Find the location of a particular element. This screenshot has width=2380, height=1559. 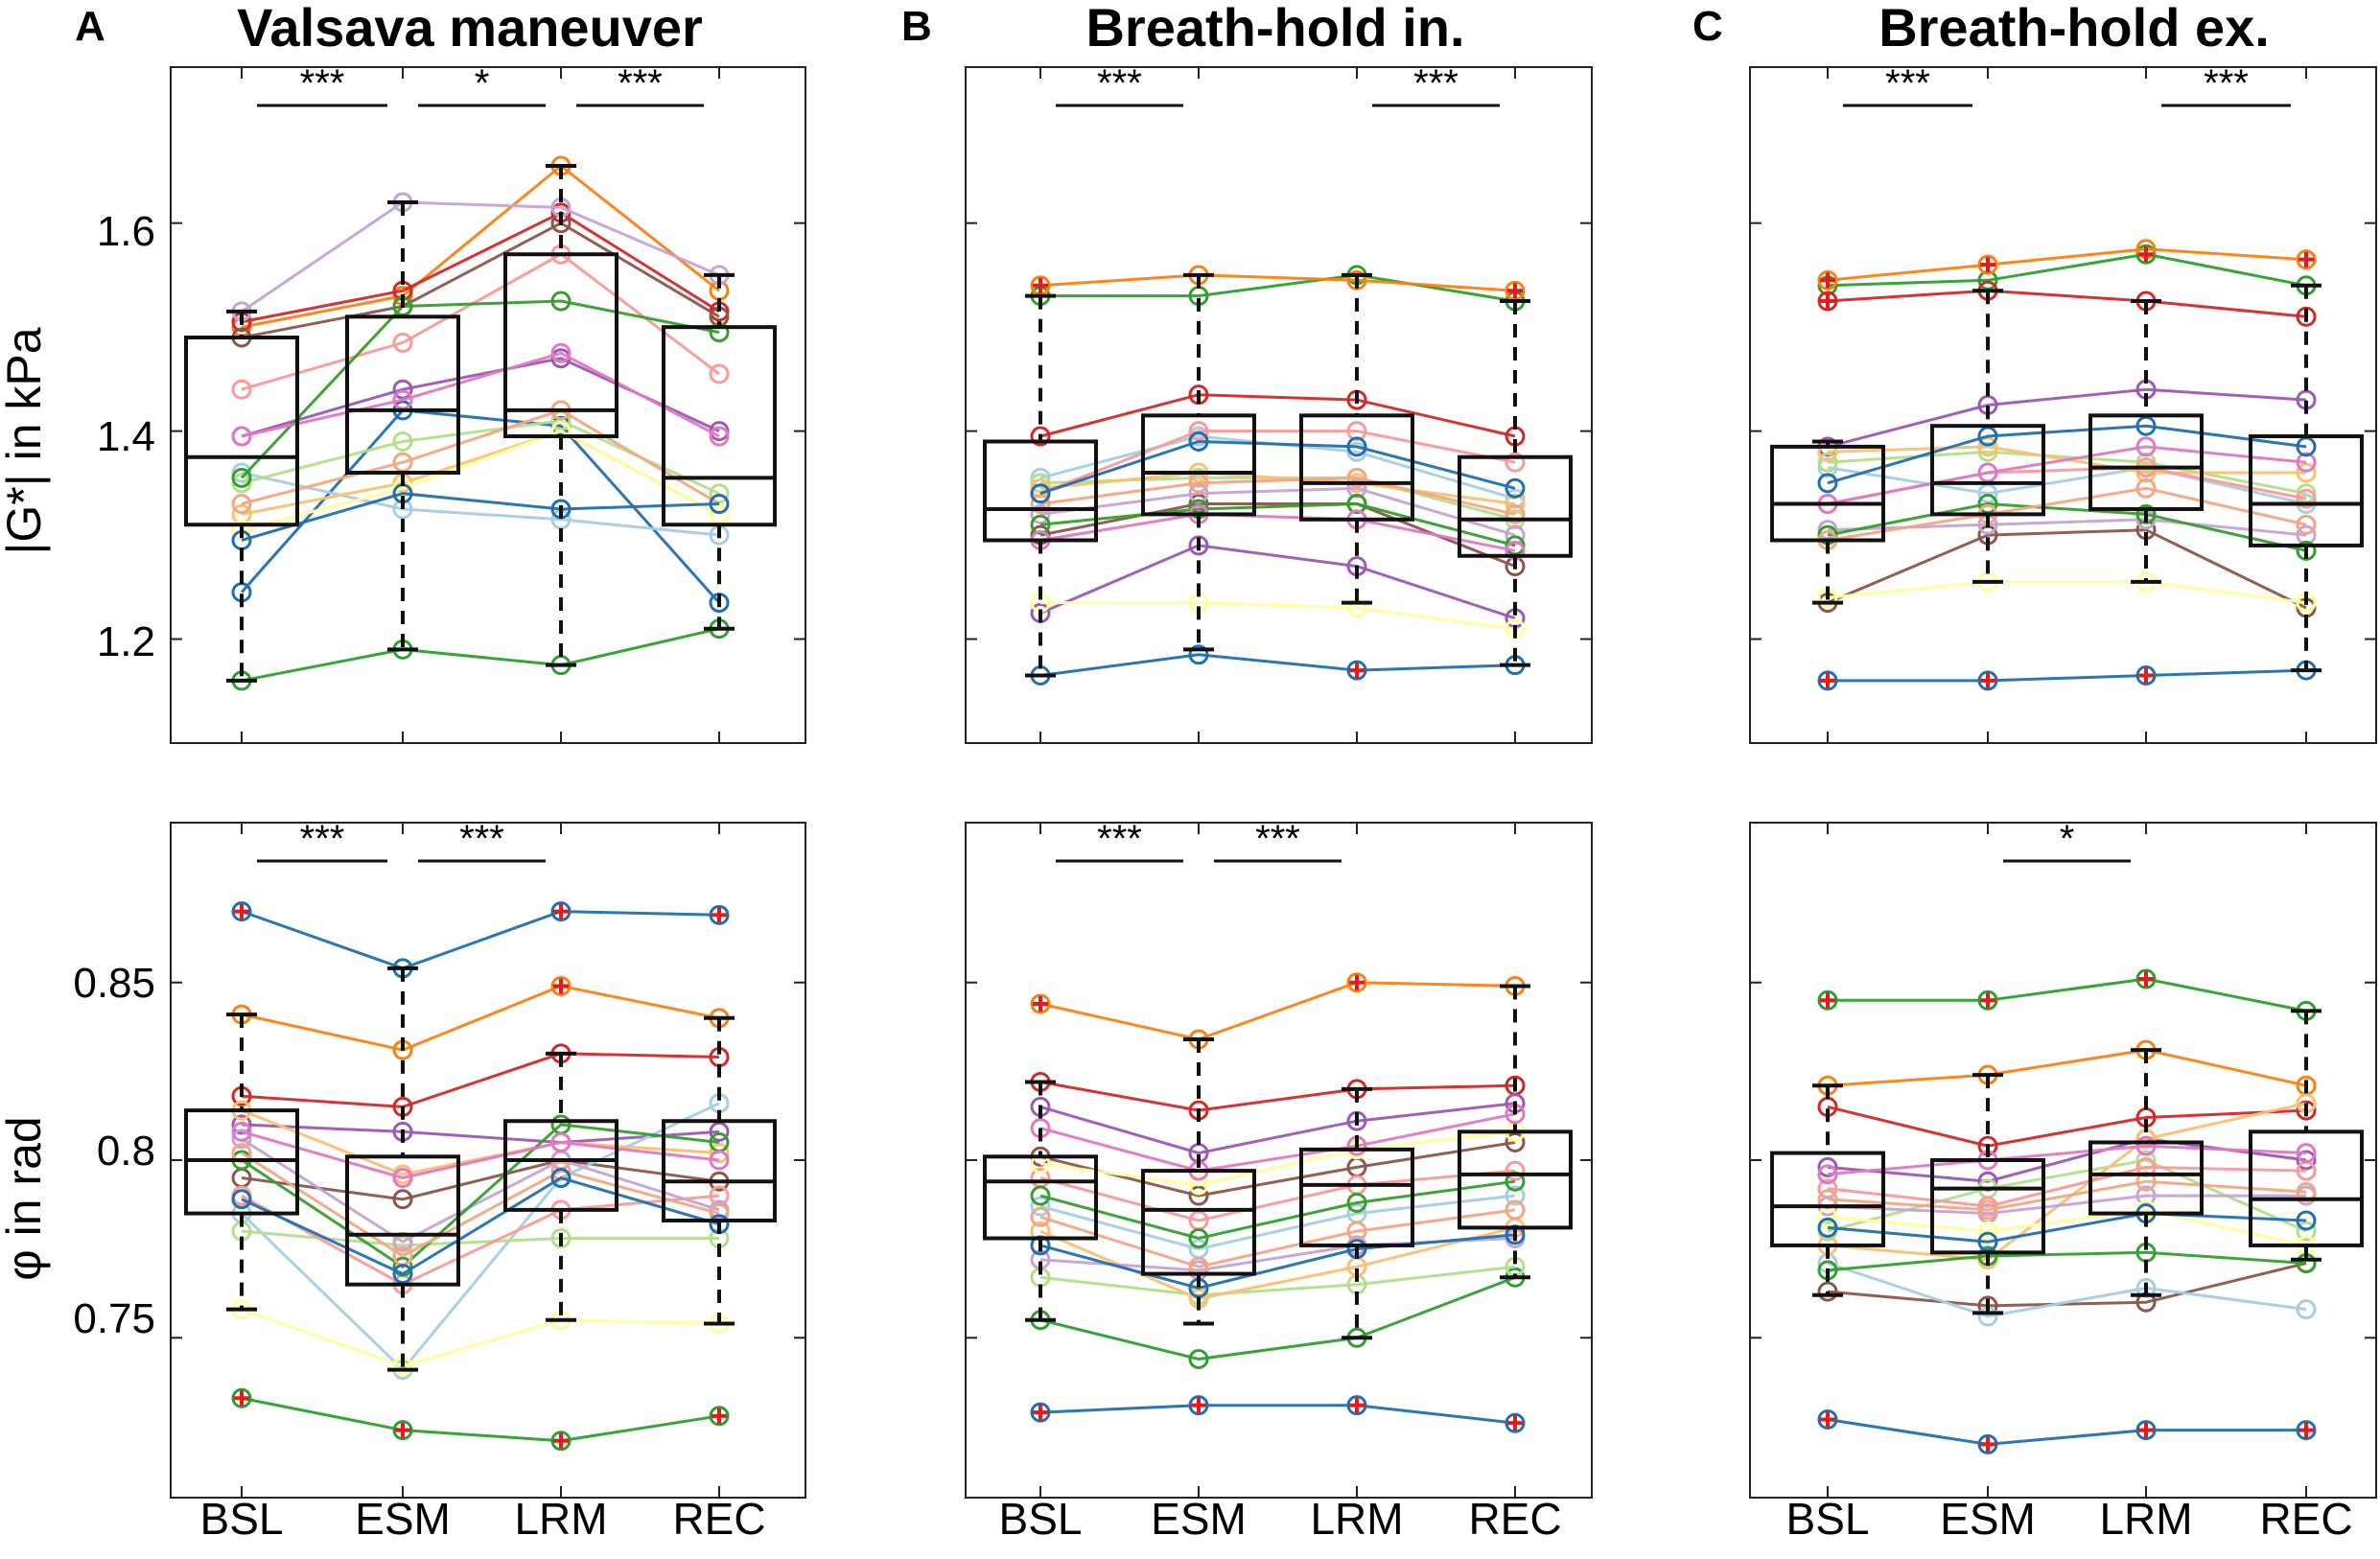

panel-letter-c: C is located at coordinates (1707, 26).